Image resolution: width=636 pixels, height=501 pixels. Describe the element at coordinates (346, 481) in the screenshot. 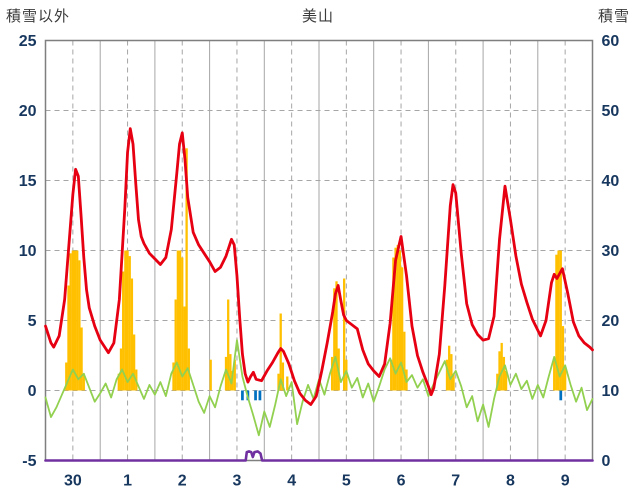

I see `x-axis-tick-label: 5` at that location.